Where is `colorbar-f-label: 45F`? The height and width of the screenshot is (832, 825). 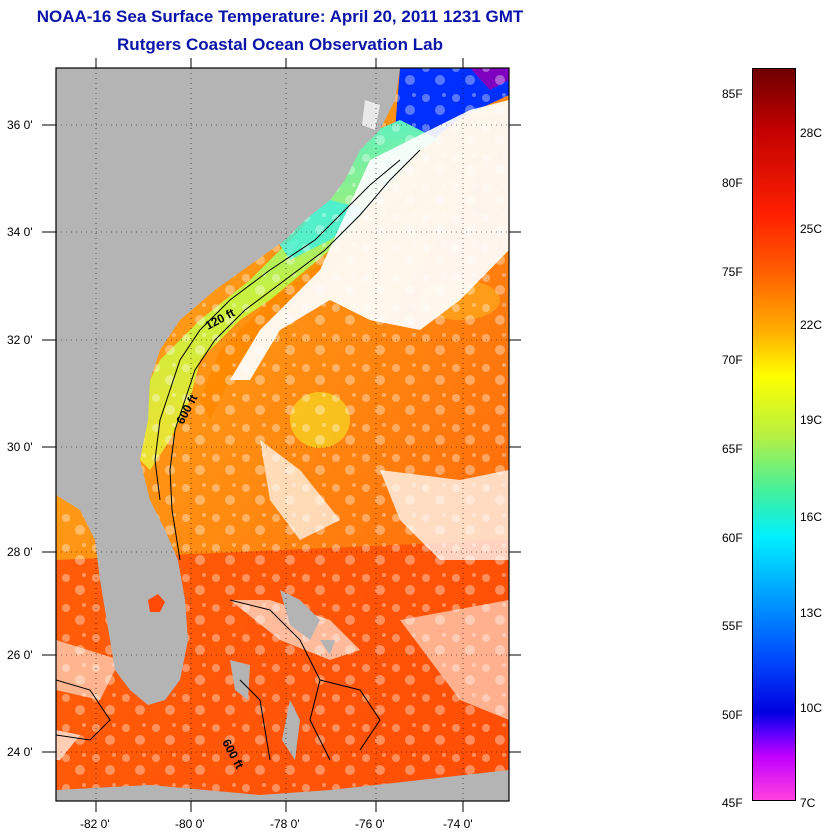 colorbar-f-label: 45F is located at coordinates (732, 803).